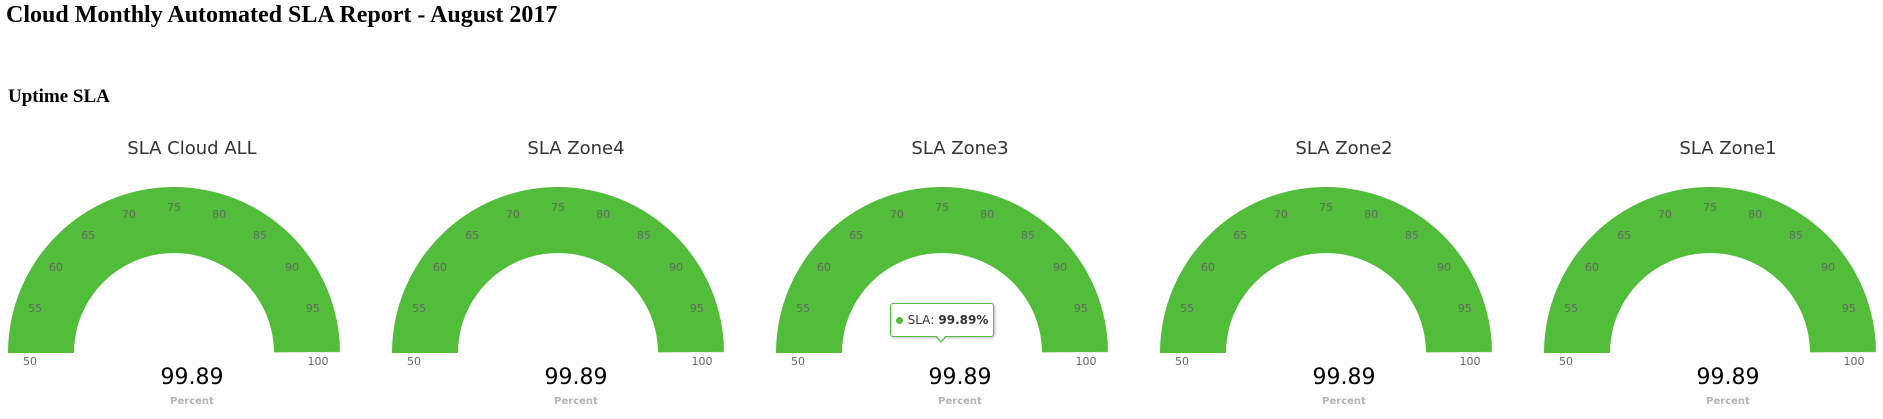  I want to click on gauge-title: SLA Zone1, so click(1728, 148).